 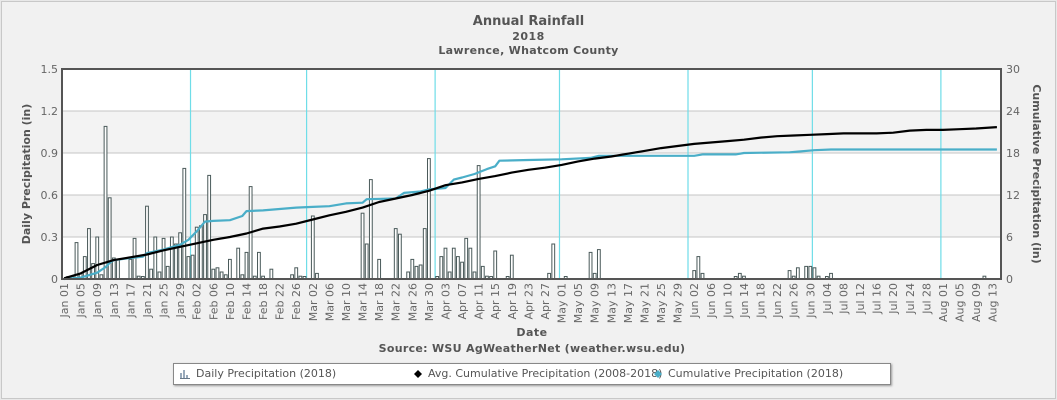 What do you see at coordinates (185, 374) in the screenshot?
I see `bar-chart-icon` at bounding box center [185, 374].